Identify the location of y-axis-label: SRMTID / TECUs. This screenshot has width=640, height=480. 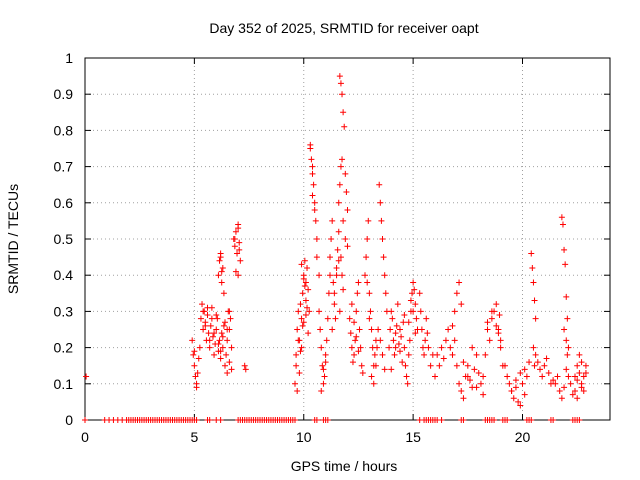
(13, 239).